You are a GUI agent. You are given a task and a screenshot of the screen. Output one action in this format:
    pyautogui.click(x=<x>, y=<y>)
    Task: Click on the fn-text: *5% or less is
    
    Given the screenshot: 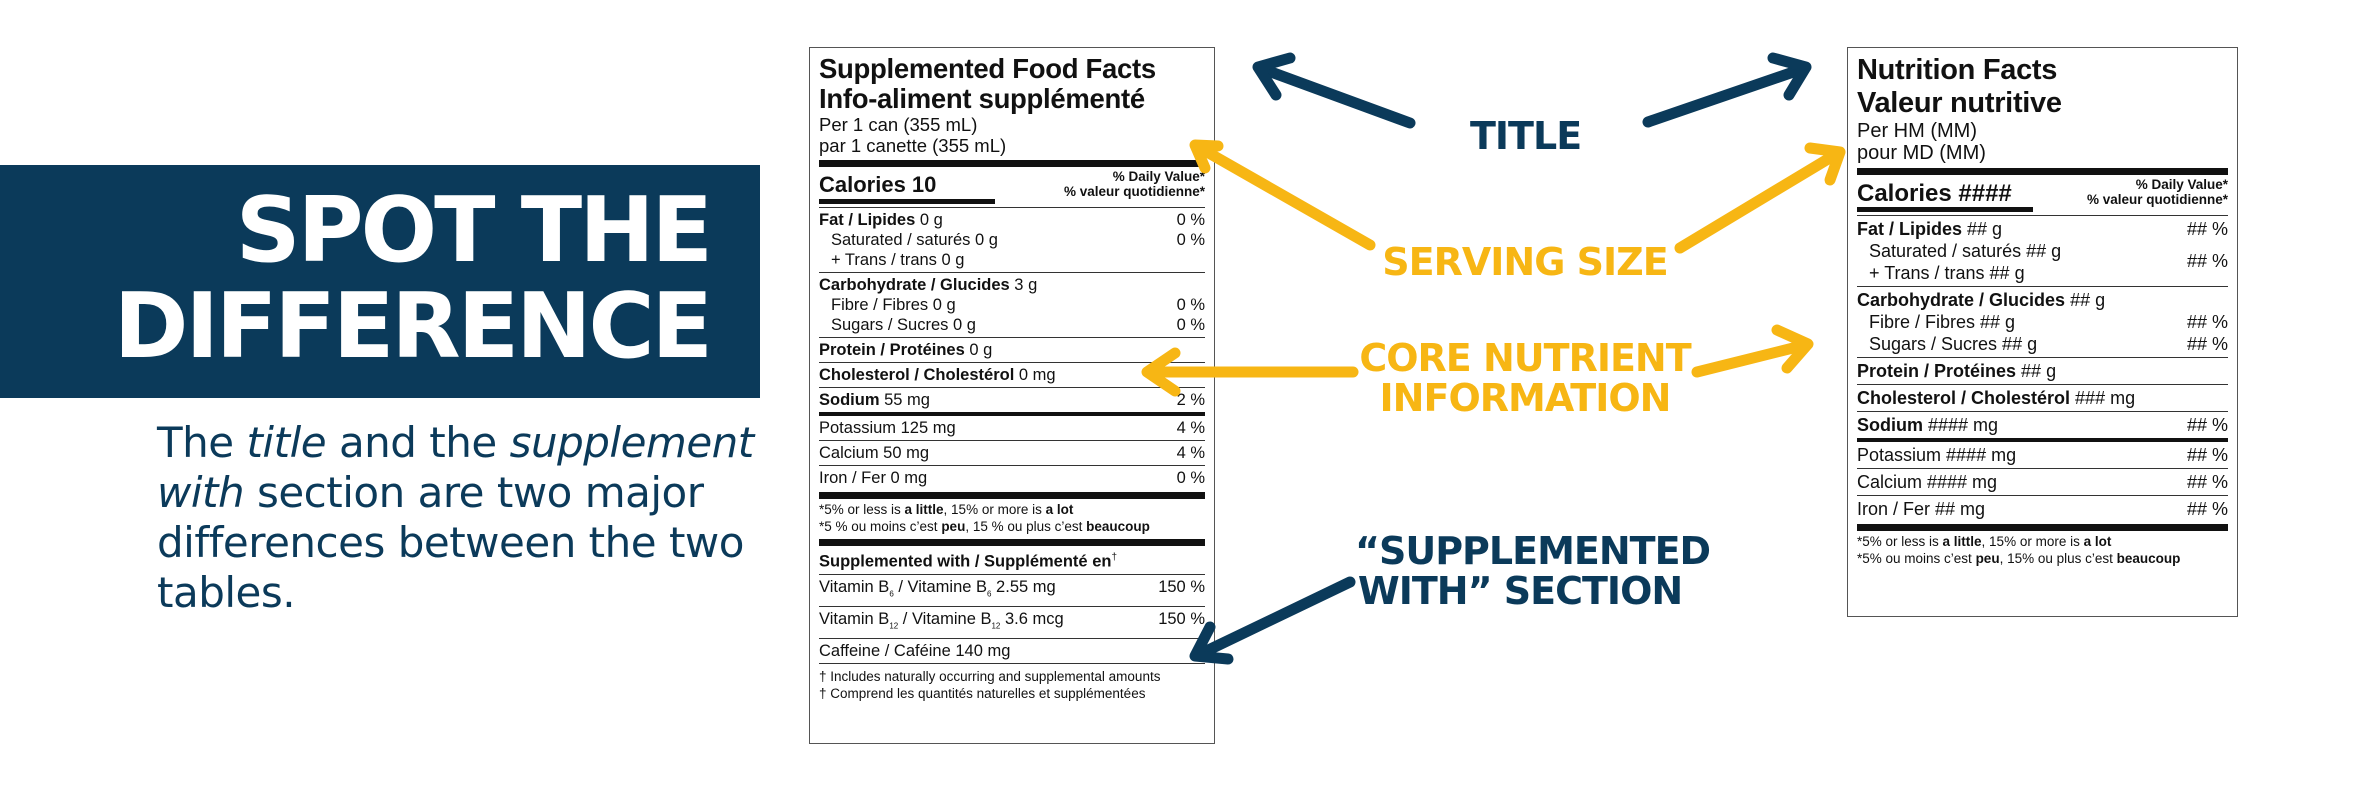 What is the action you would take?
    pyautogui.click(x=862, y=509)
    